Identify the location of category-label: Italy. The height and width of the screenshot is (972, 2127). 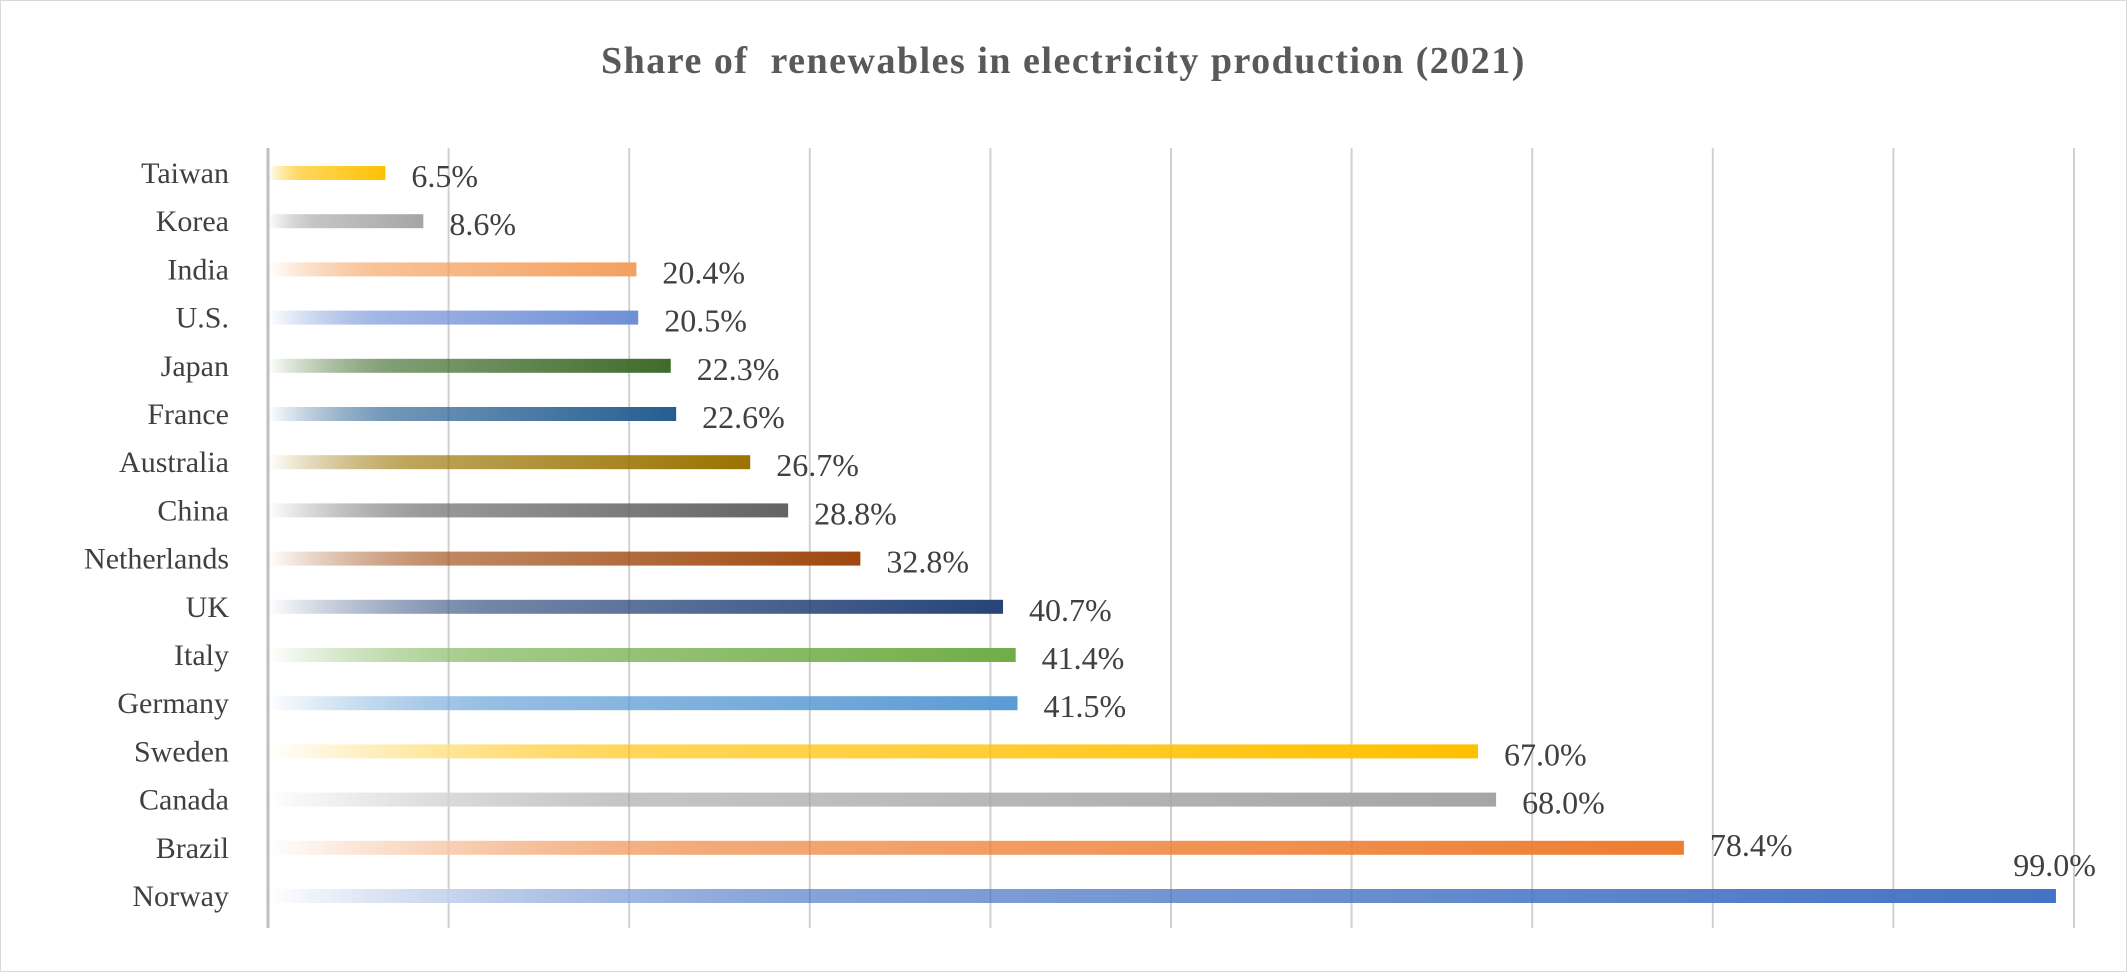
(201, 655).